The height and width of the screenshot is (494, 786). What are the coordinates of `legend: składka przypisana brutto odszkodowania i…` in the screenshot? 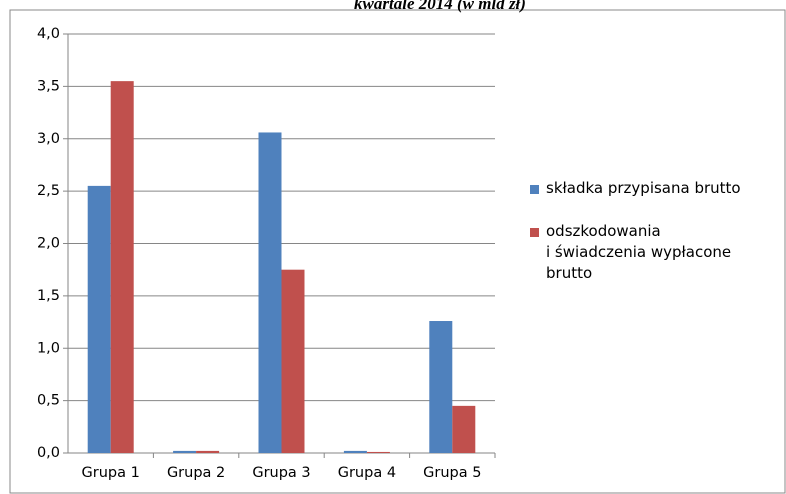 It's located at (650, 242).